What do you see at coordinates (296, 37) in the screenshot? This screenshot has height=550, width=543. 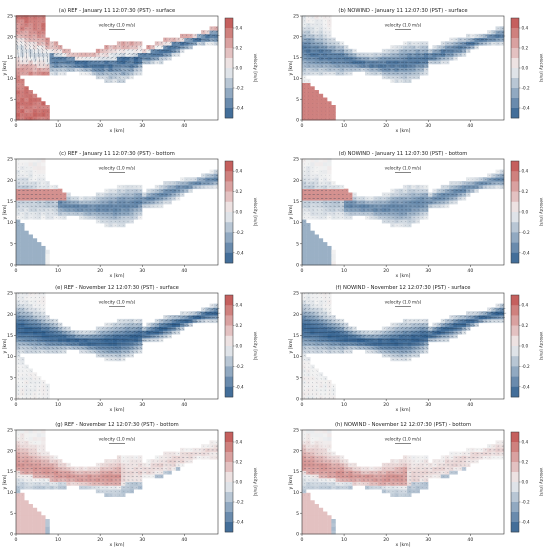 I see `y-tick-label: 20` at bounding box center [296, 37].